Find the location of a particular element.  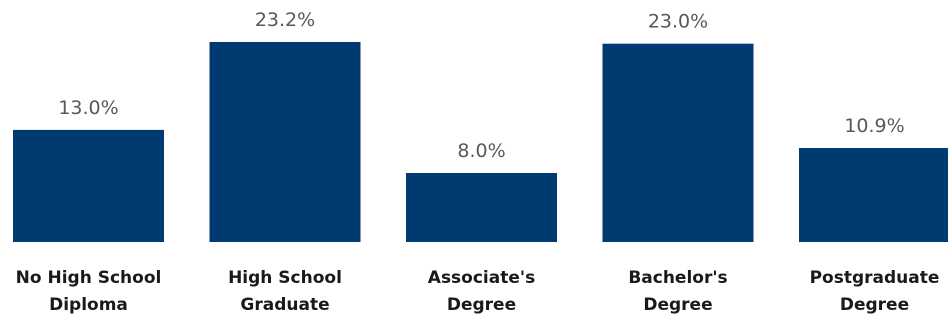

category-label-line: No High School is located at coordinates (88, 278).